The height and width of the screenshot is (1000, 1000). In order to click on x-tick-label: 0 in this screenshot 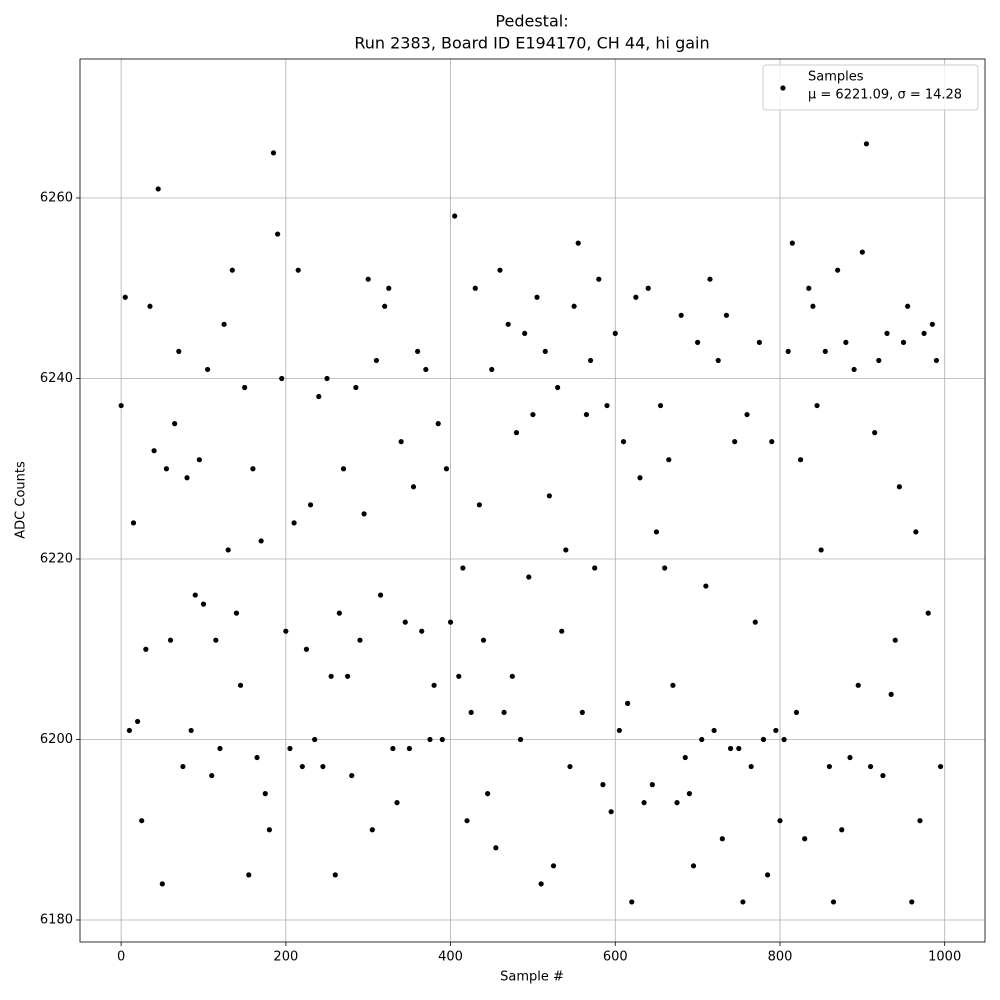, I will do `click(121, 957)`.